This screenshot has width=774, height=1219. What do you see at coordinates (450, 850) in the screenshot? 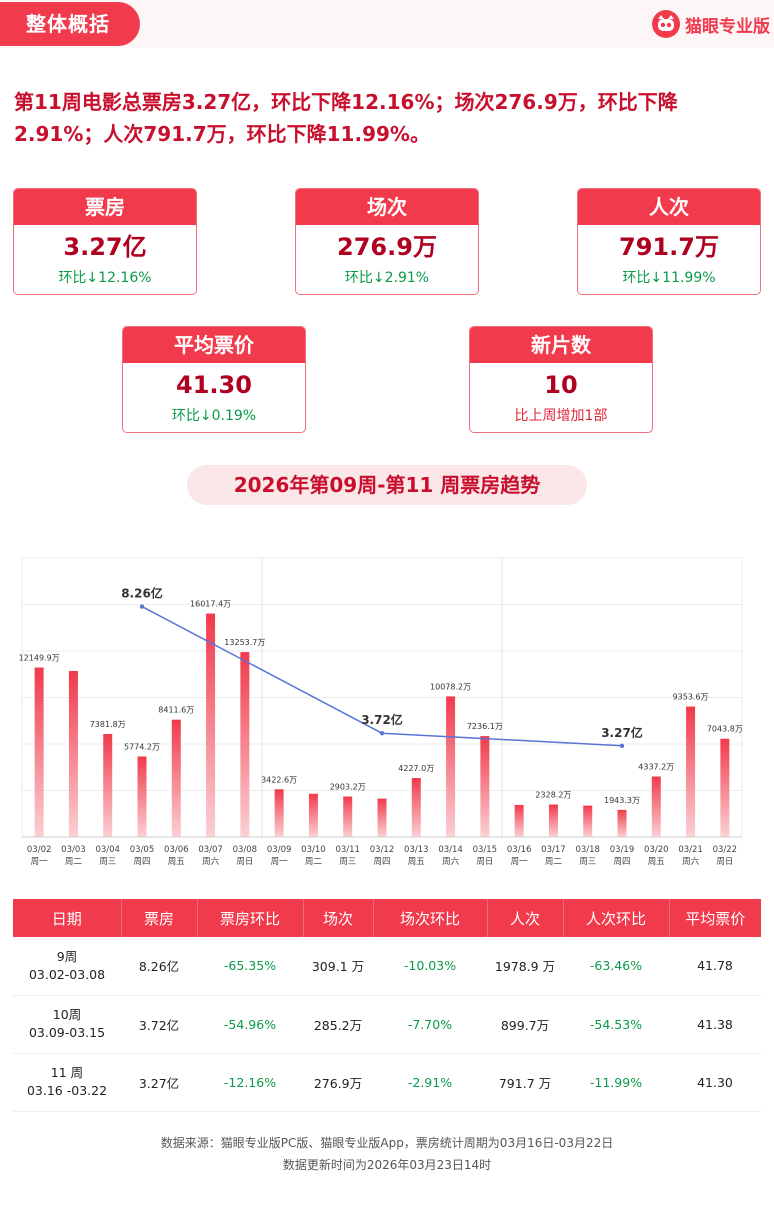
I see `x-tick-label: 03/14` at bounding box center [450, 850].